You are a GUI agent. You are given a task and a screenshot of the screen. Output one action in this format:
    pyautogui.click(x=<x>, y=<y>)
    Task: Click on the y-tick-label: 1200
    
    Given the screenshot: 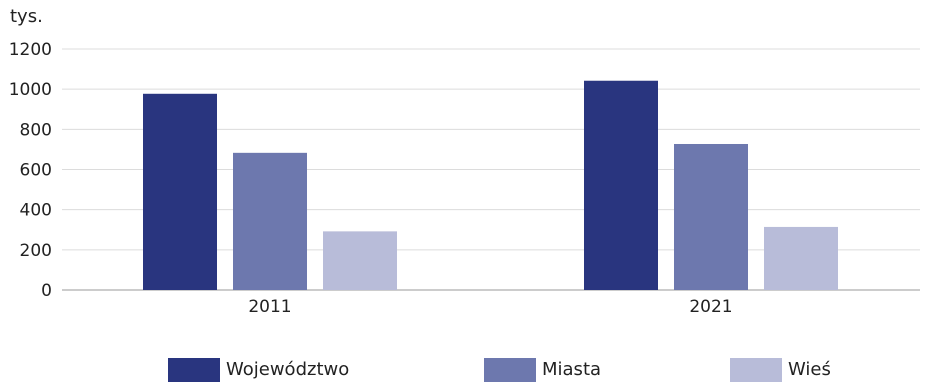 What is the action you would take?
    pyautogui.click(x=30, y=50)
    